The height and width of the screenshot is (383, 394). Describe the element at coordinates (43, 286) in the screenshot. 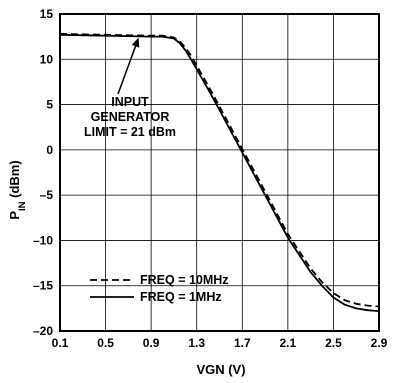

I see `y-tick-label: –15` at that location.